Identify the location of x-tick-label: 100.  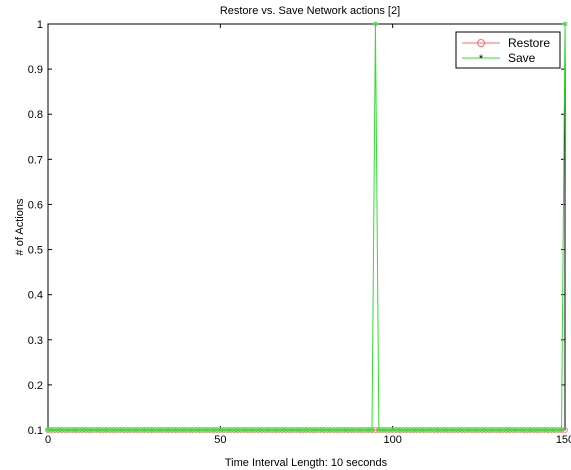
(392, 440).